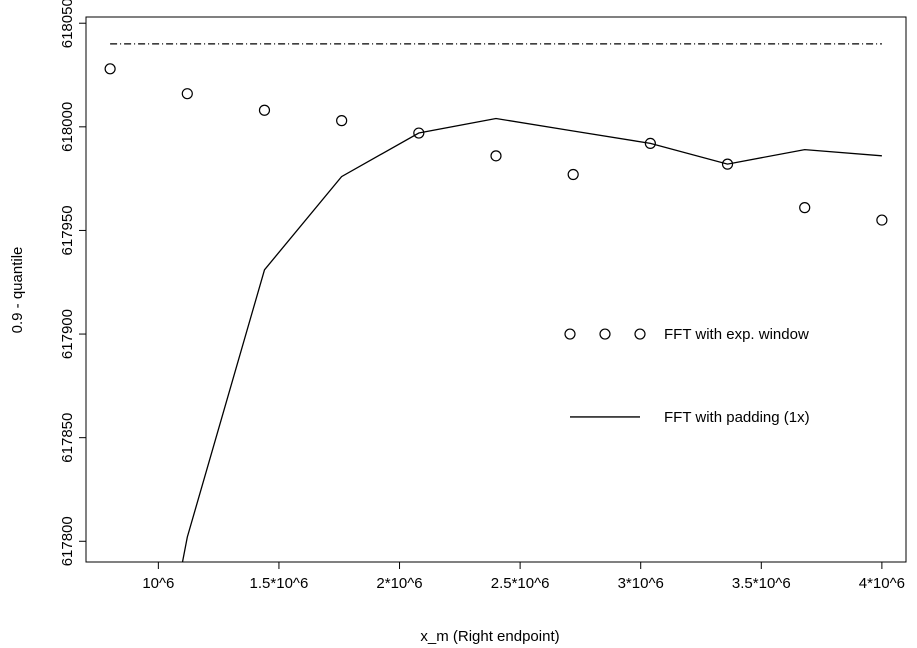  Describe the element at coordinates (67, 24) in the screenshot. I see `y-tick-label: 618050` at that location.